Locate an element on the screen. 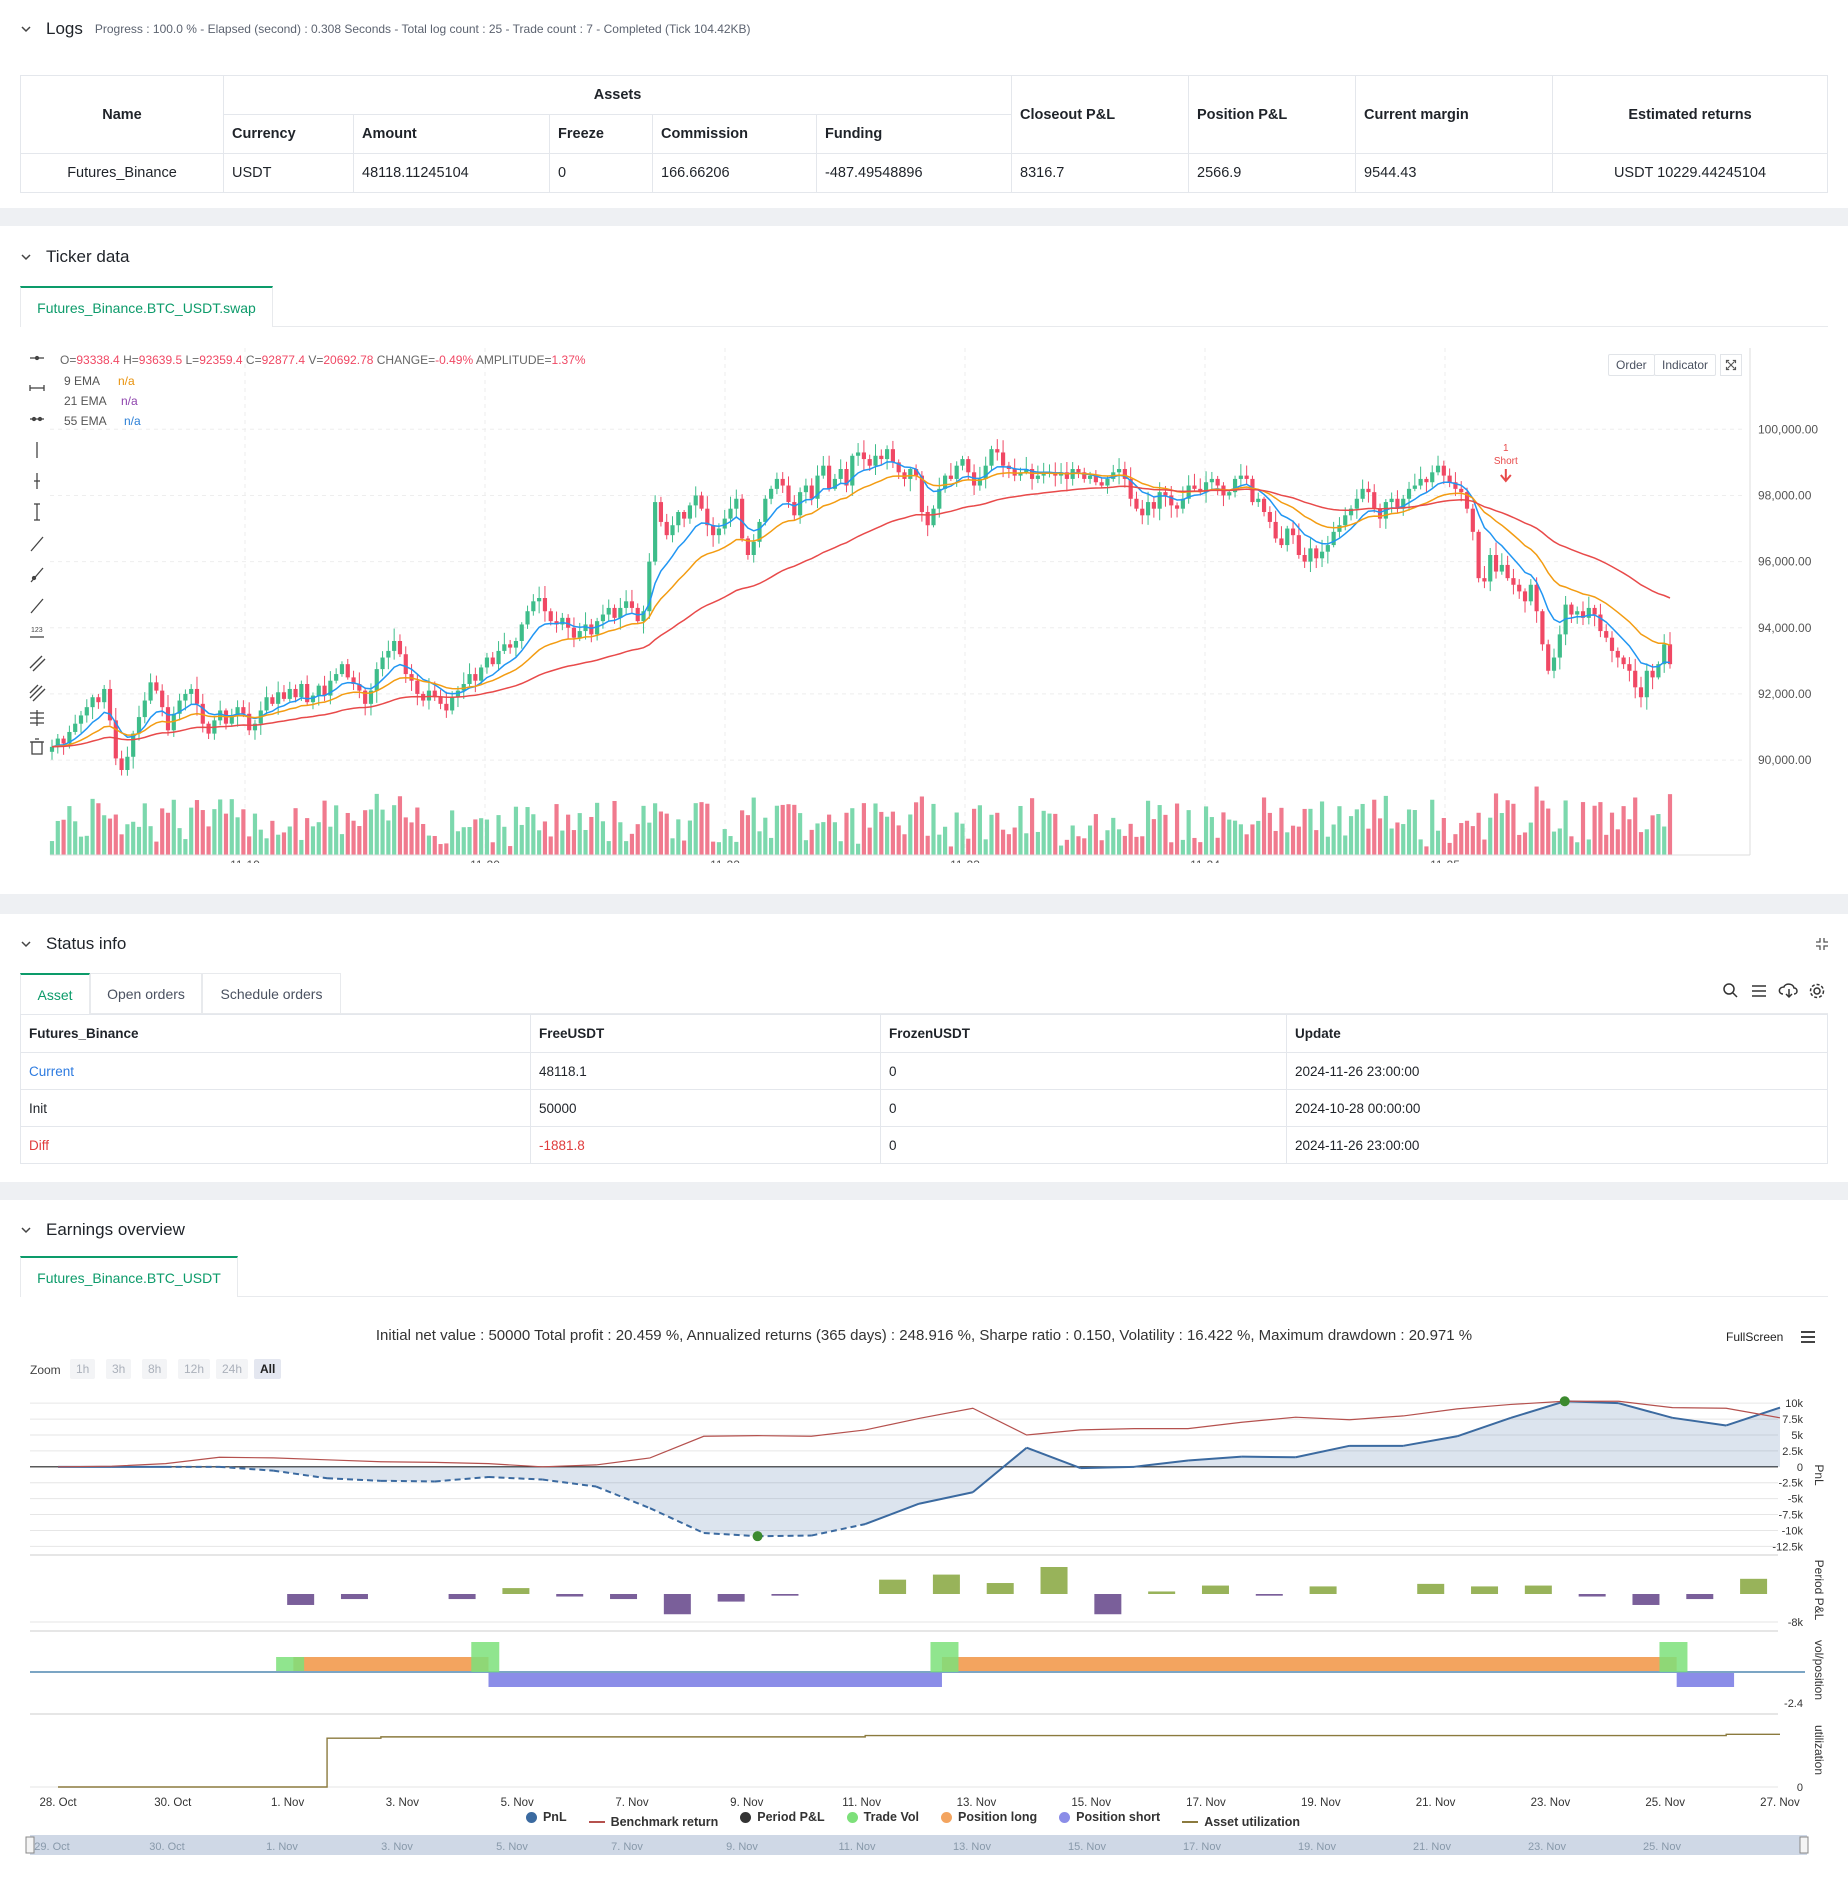 The image size is (1848, 1880). list-icon is located at coordinates (1759, 991).